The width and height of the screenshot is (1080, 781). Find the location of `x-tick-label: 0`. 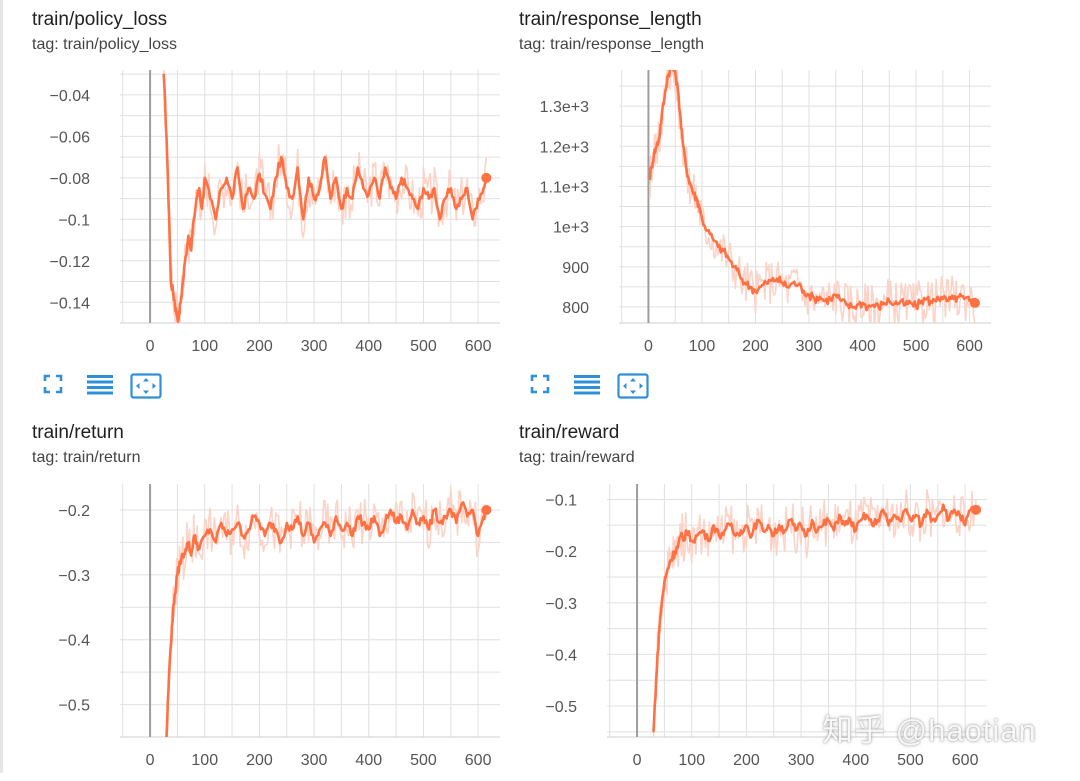

x-tick-label: 0 is located at coordinates (637, 760).